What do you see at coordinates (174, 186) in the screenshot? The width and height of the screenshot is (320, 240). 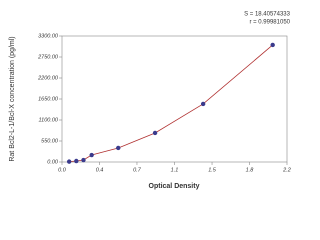 I see `x-axis-label: Optical Density` at bounding box center [174, 186].